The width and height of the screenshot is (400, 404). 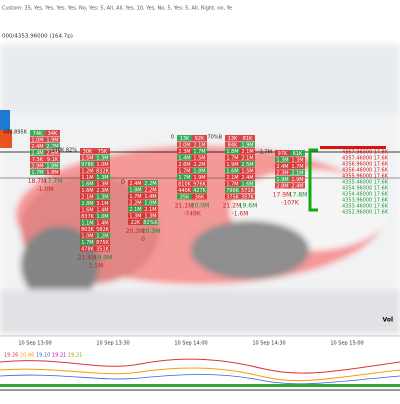 I want to click on sell-total: 17.7M, so click(x=53, y=181).